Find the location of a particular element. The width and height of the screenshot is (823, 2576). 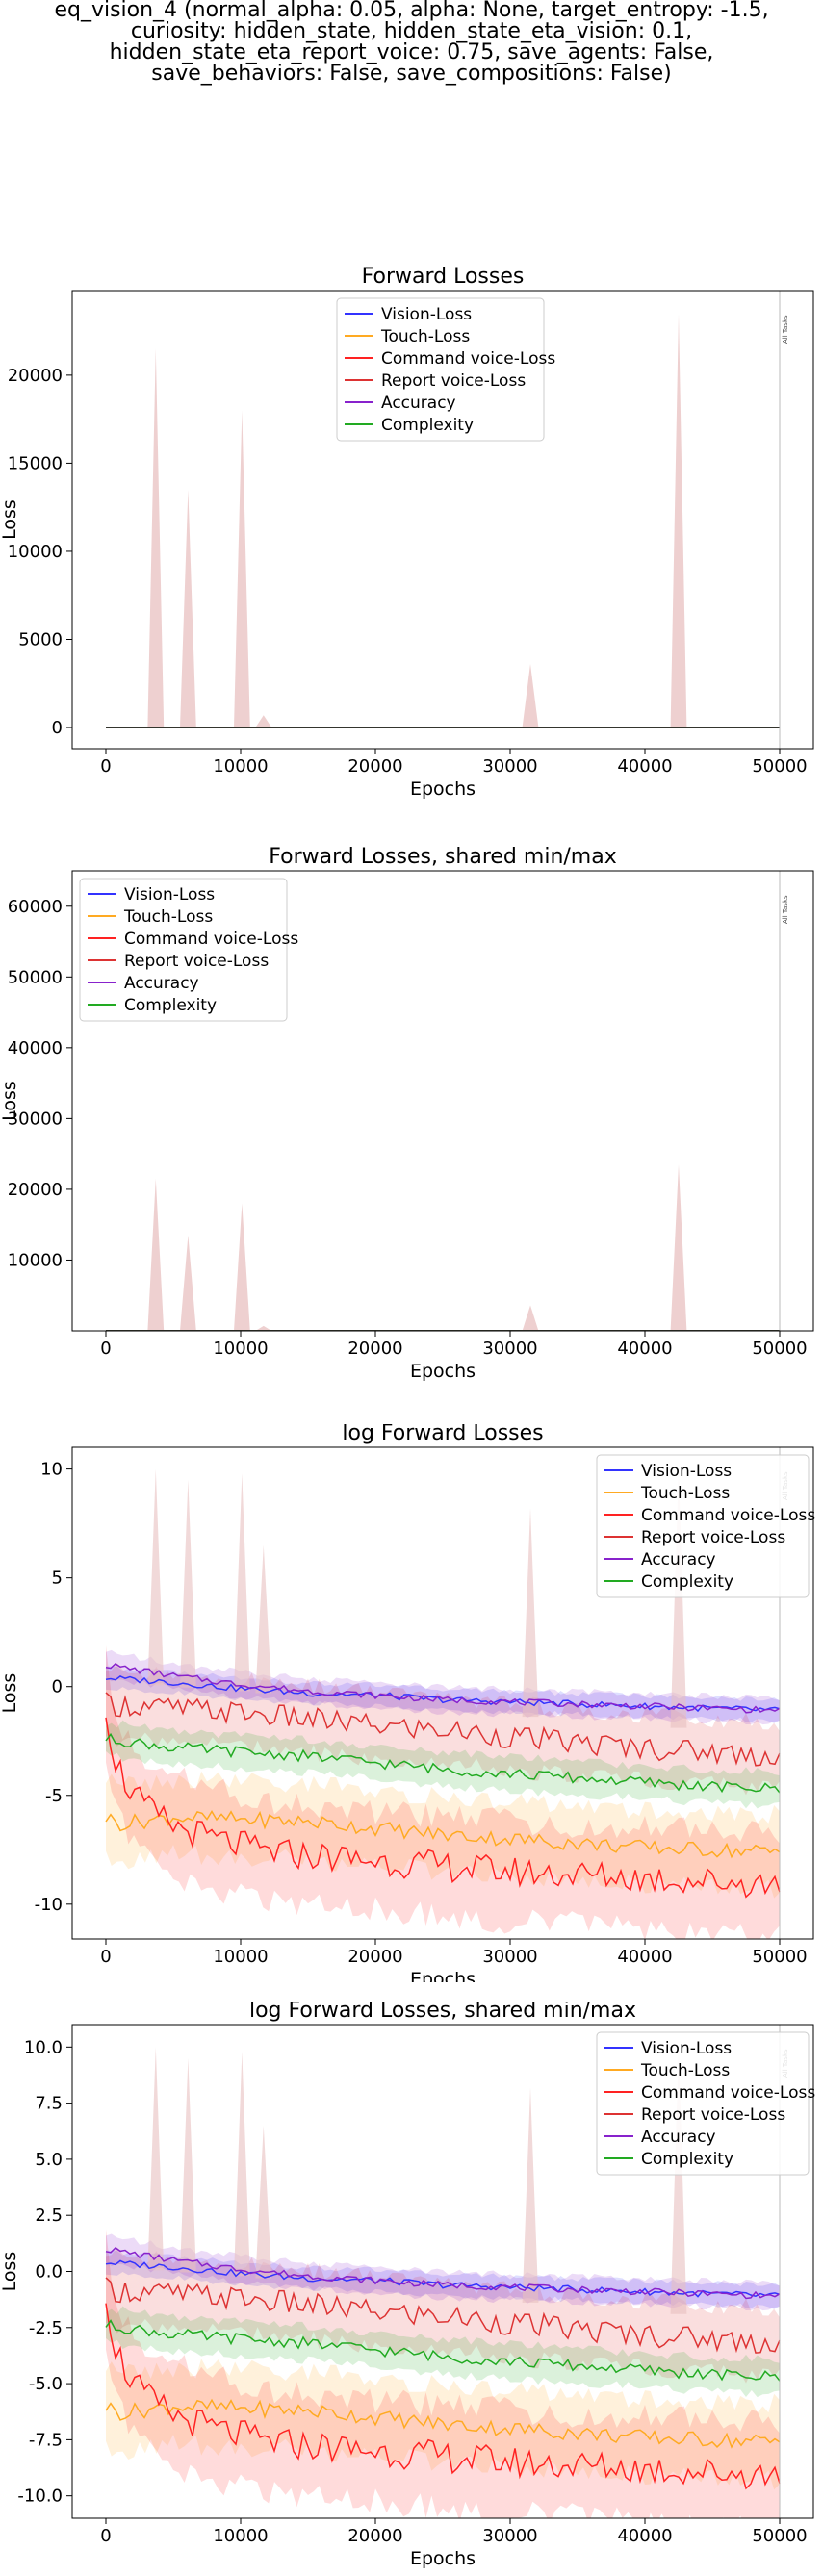

y-tick-label: 2.5 is located at coordinates (49, 2216).